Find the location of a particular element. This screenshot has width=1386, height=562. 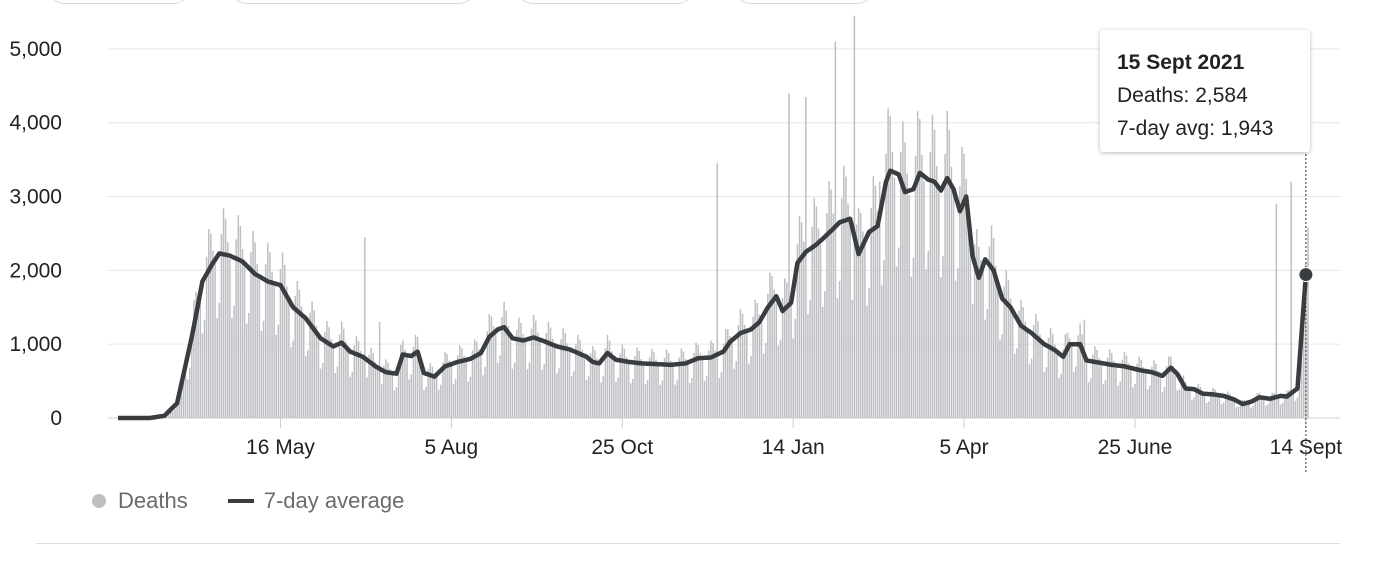

chart-legend: Deaths 7-day average is located at coordinates (268, 501).